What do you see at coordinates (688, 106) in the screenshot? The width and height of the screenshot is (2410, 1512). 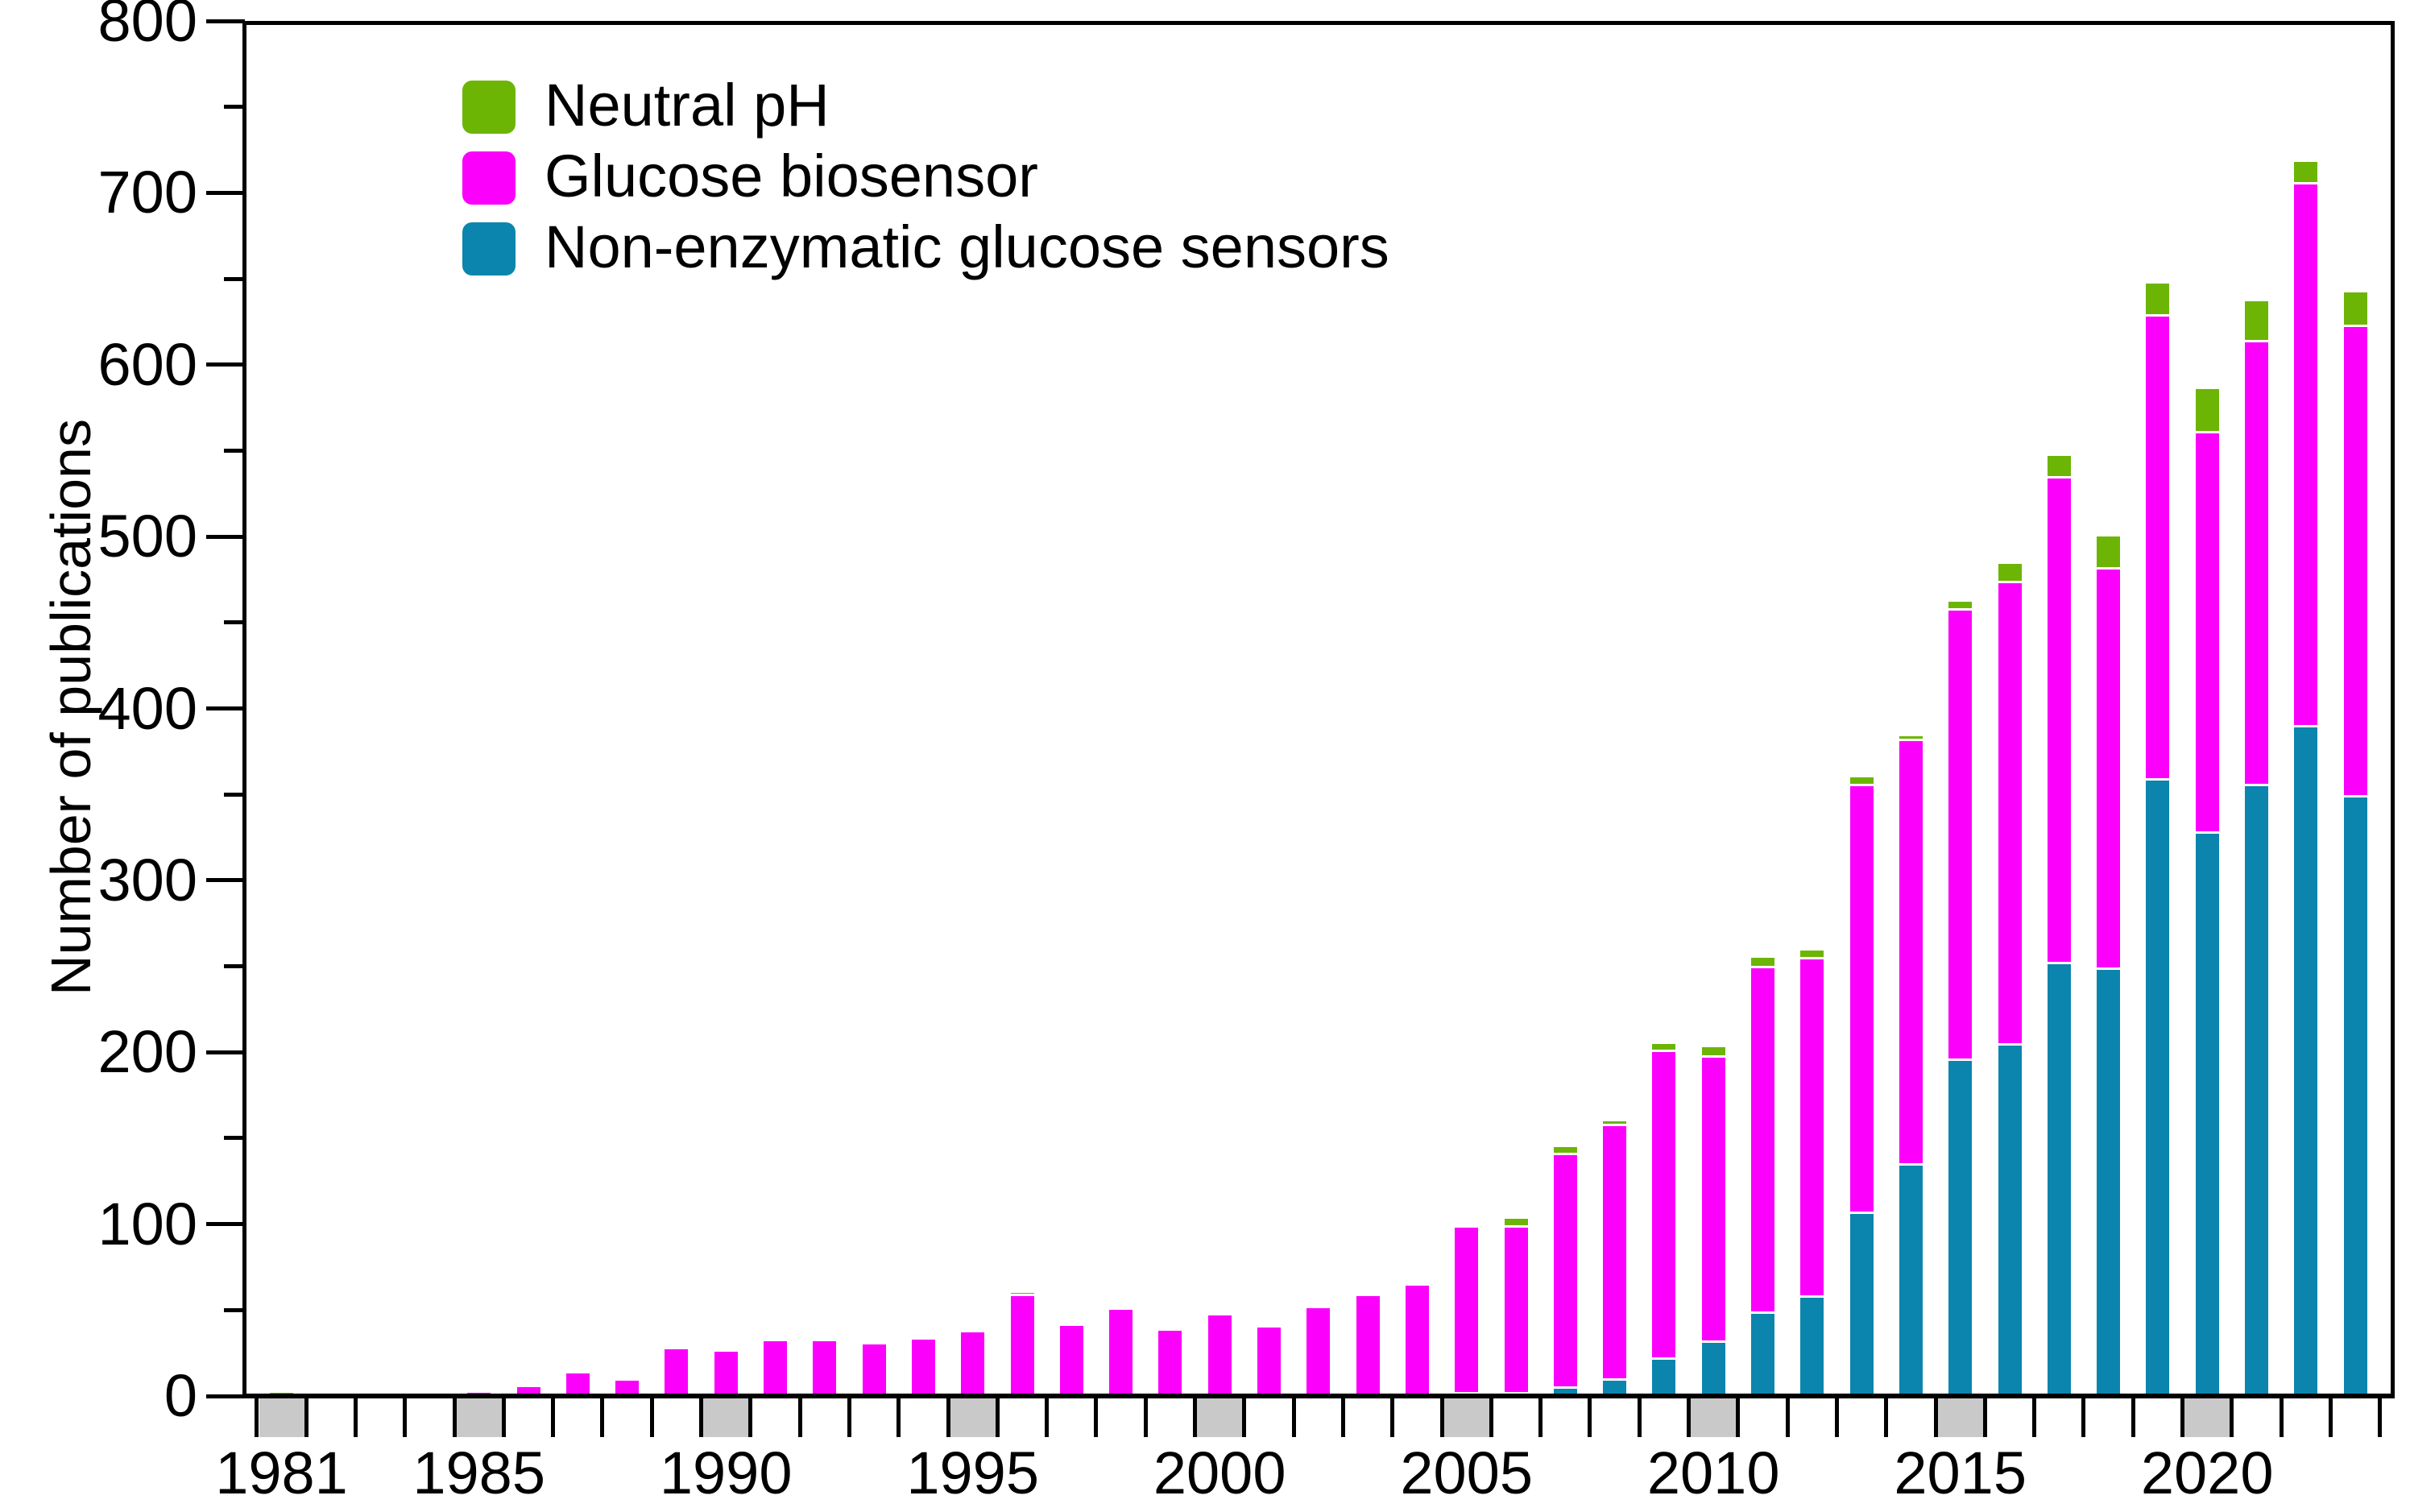 I see `legend-label: Neutral pH` at bounding box center [688, 106].